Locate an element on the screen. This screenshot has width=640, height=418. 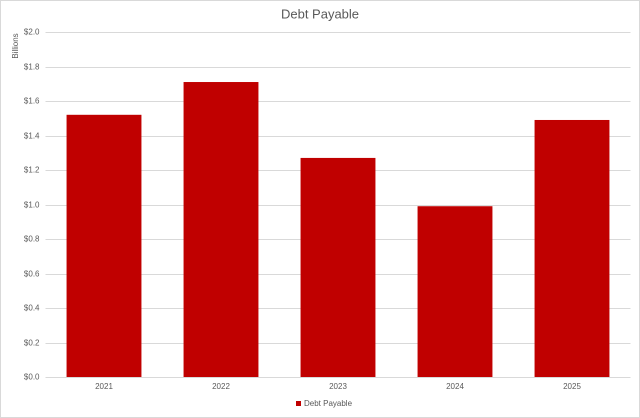
y-tick-label: $0.6 is located at coordinates (32, 274).